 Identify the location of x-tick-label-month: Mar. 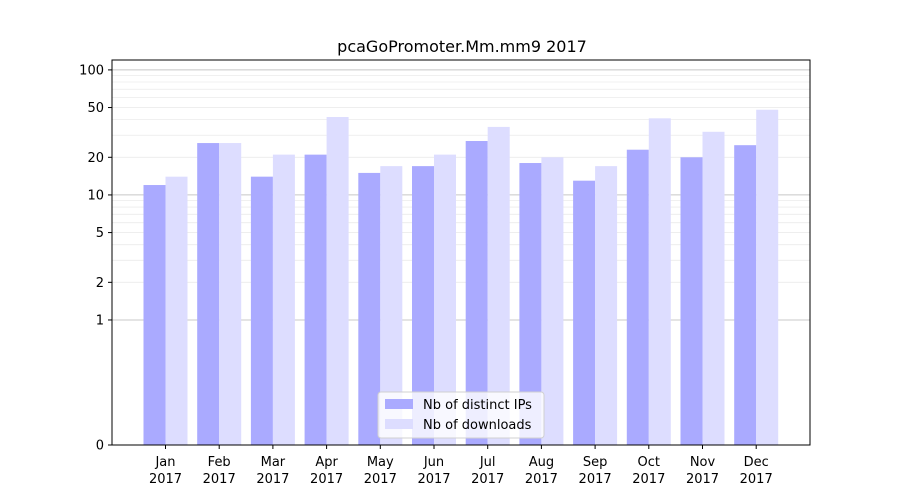
(273, 462).